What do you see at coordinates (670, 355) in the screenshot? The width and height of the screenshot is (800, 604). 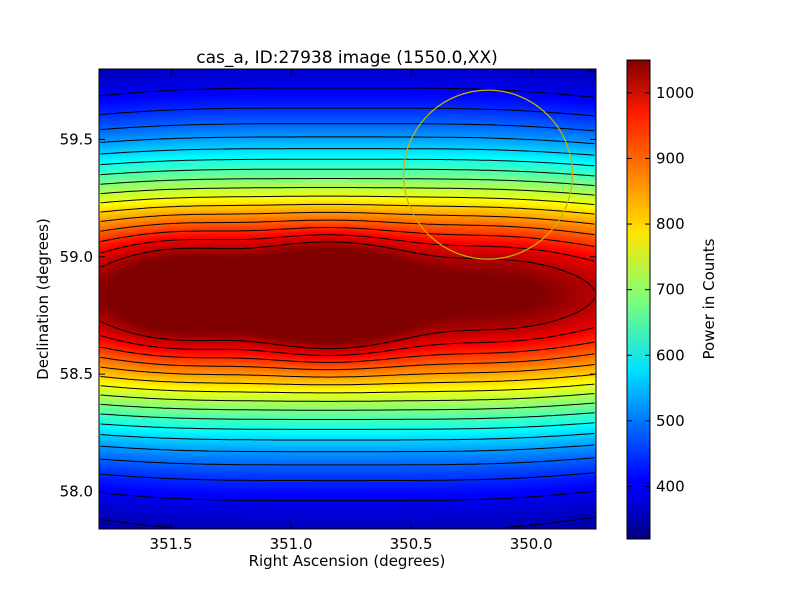 I see `colorbar-tick-label: 600` at bounding box center [670, 355].